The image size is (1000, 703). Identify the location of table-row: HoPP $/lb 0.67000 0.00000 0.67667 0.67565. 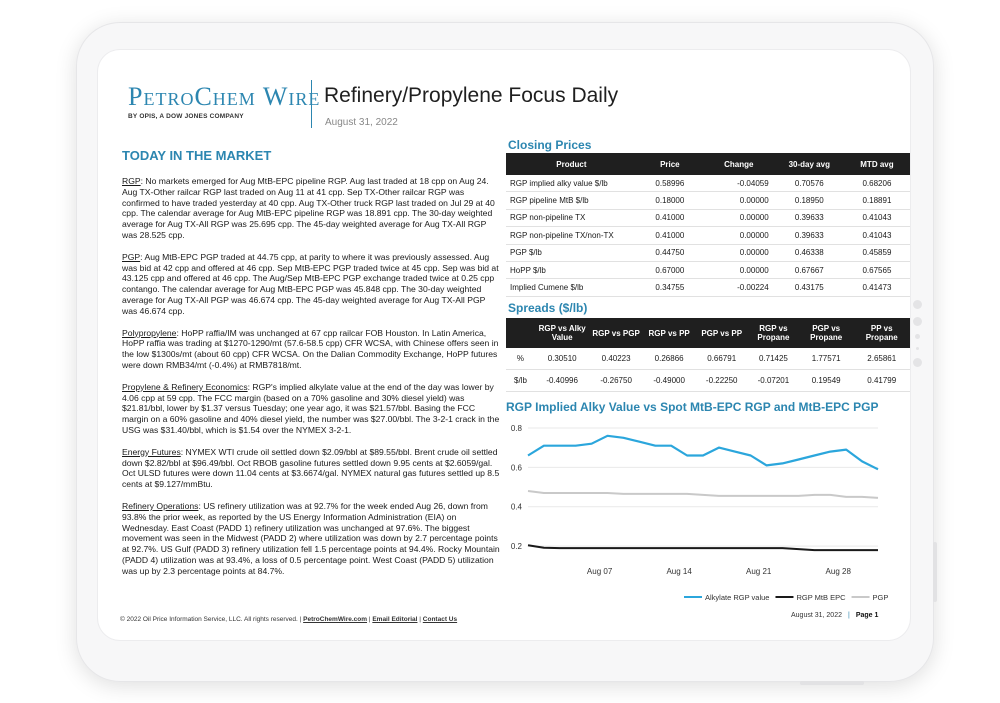
(708, 270).